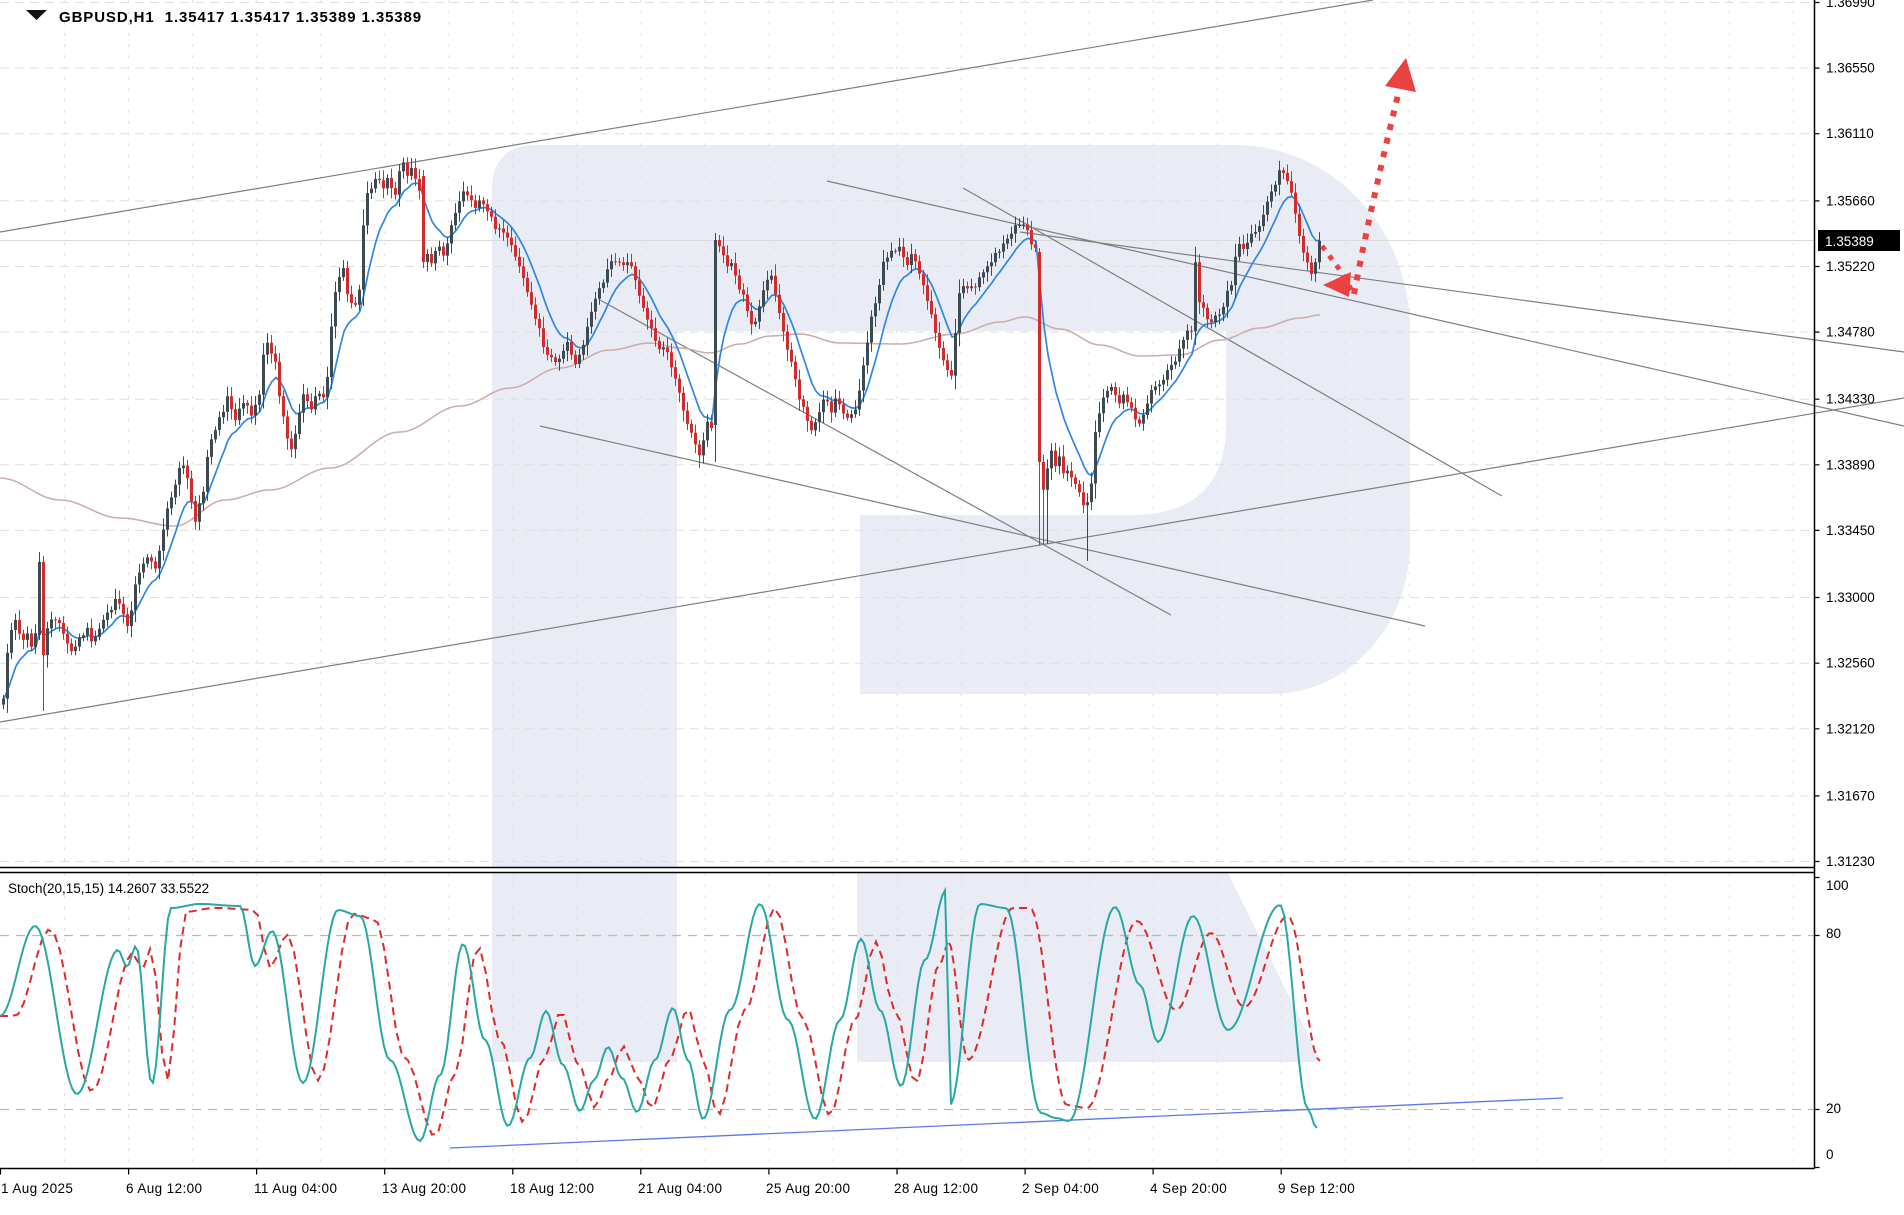 The image size is (1904, 1215). Describe the element at coordinates (1316, 1188) in the screenshot. I see `svg-text: 9 Sep 12:00` at that location.